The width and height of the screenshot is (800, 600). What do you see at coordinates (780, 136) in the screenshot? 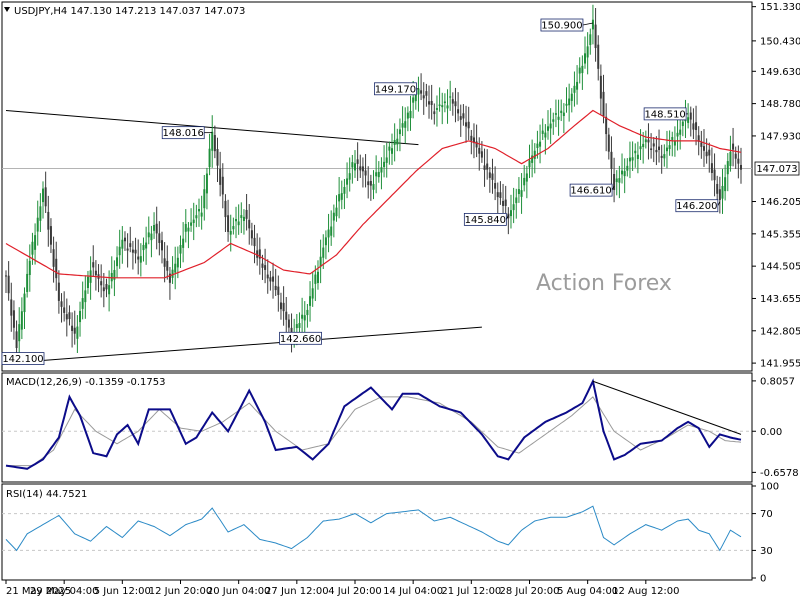
I see `price-axis-tick: 147.930` at bounding box center [780, 136].